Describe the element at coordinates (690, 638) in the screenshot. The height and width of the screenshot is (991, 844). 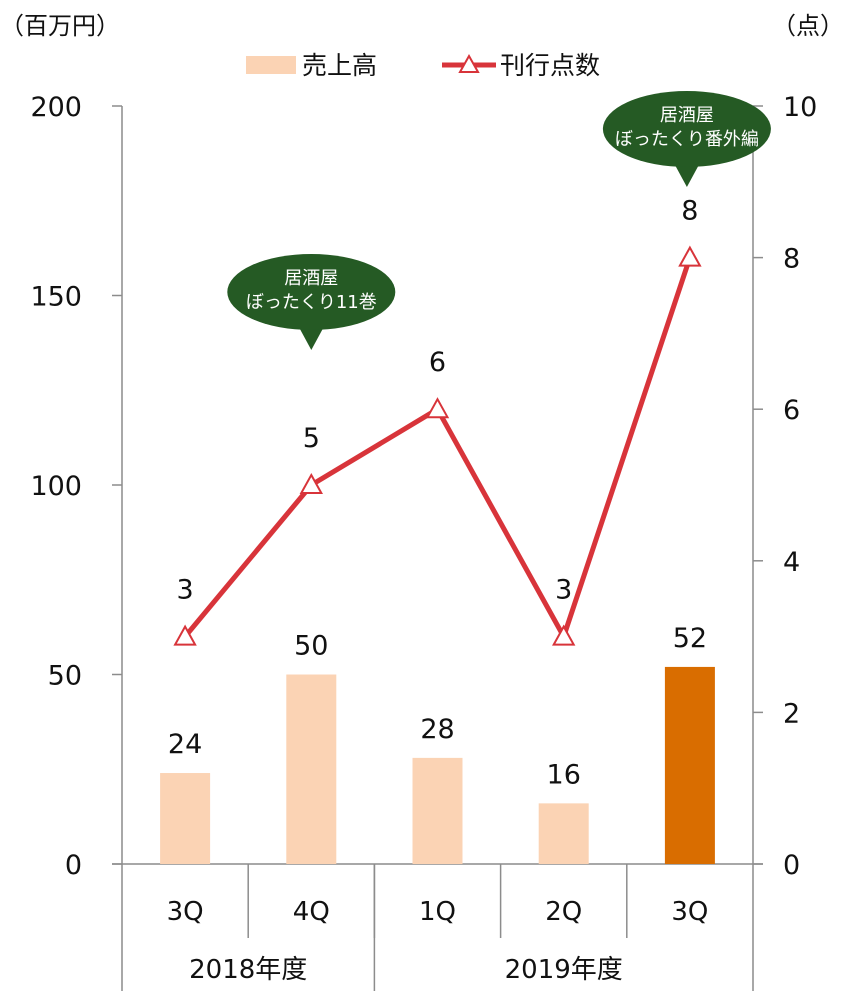
I see `sales-bar-value-label: 52` at that location.